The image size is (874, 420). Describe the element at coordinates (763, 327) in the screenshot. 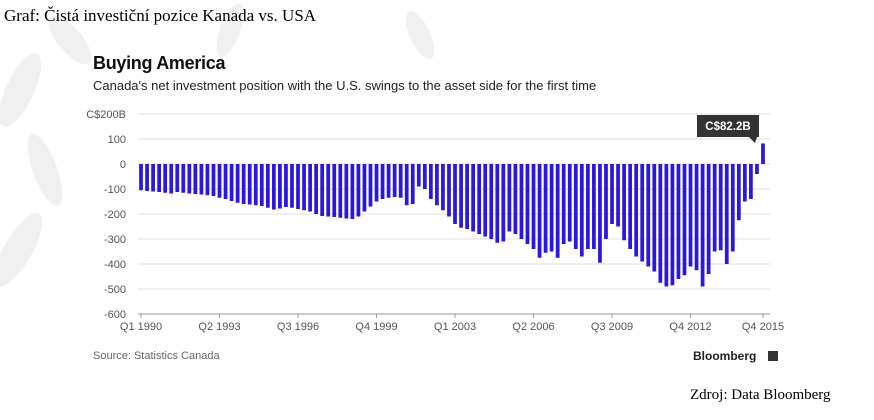

I see `x-tick-label: Q4 2015` at that location.